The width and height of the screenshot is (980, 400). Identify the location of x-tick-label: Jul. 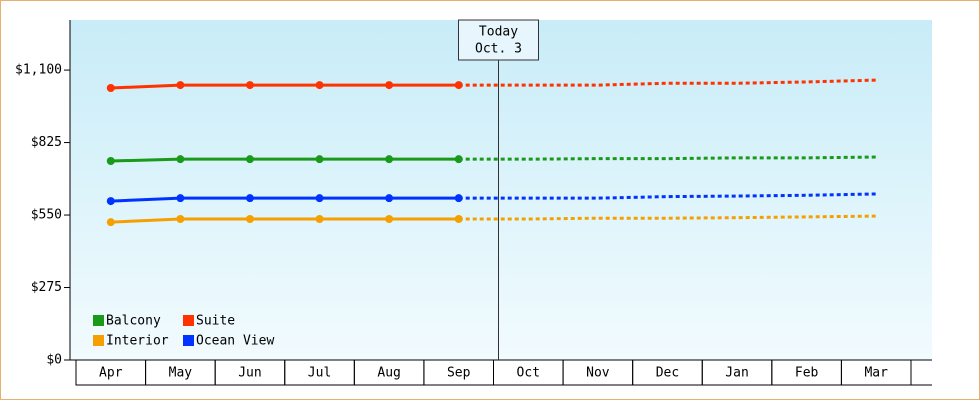
(319, 373).